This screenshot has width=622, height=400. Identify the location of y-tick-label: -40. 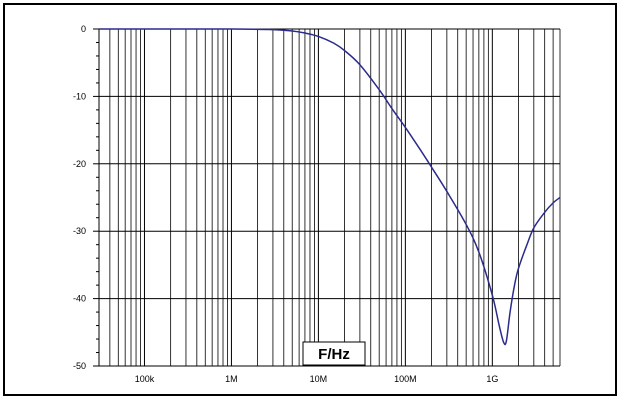
(79, 299).